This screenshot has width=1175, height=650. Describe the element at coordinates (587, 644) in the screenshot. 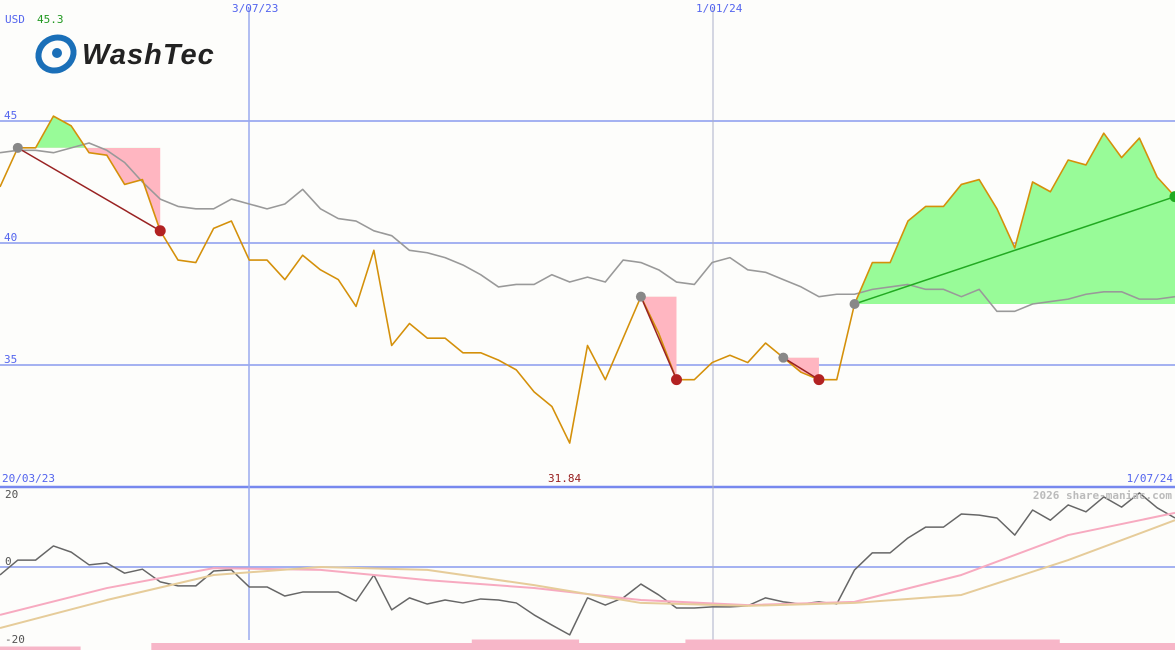

I see `volume-bars` at that location.